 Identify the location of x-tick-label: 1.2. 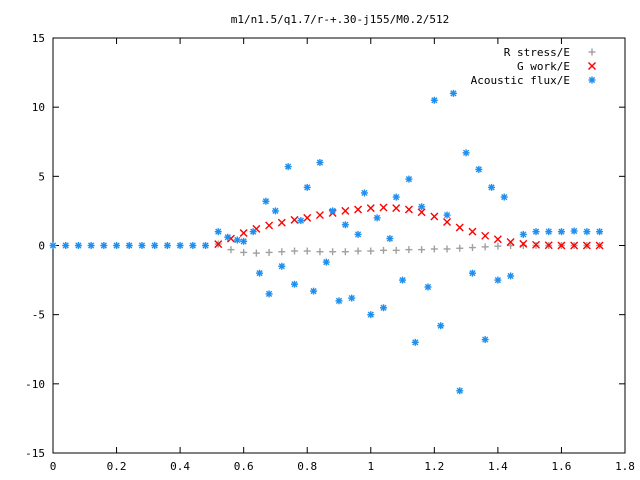
(434, 466).